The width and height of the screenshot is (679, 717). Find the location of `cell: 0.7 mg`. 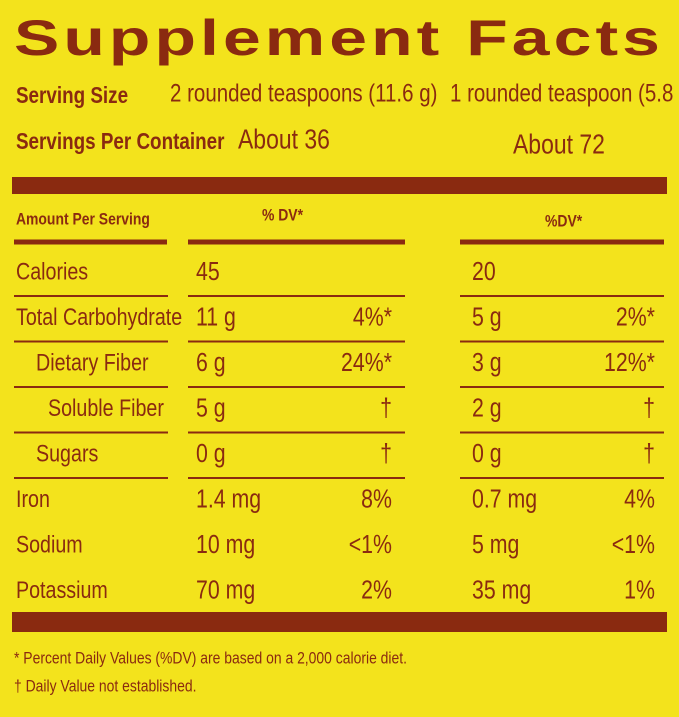

cell: 0.7 mg is located at coordinates (504, 499).